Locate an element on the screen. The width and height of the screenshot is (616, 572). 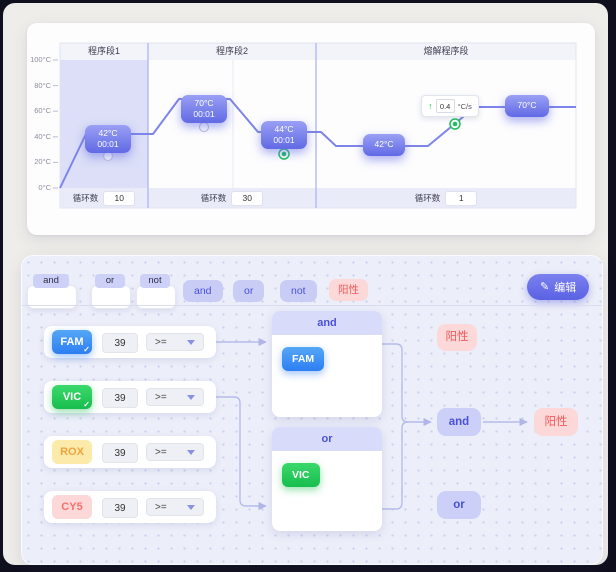
step-node-2: 70°C 00:01 is located at coordinates (204, 109).